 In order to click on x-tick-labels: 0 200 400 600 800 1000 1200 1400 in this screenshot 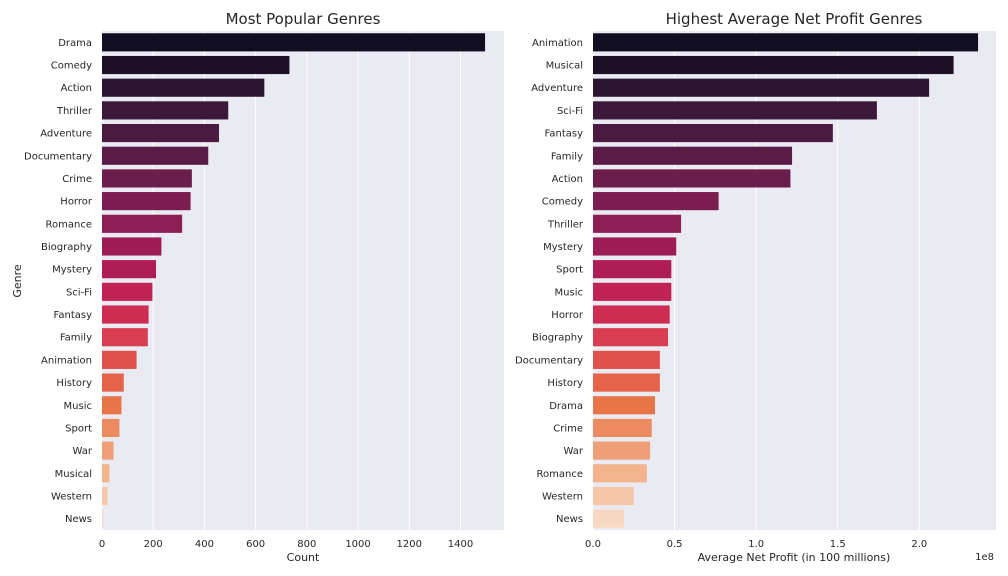, I will do `click(286, 544)`.